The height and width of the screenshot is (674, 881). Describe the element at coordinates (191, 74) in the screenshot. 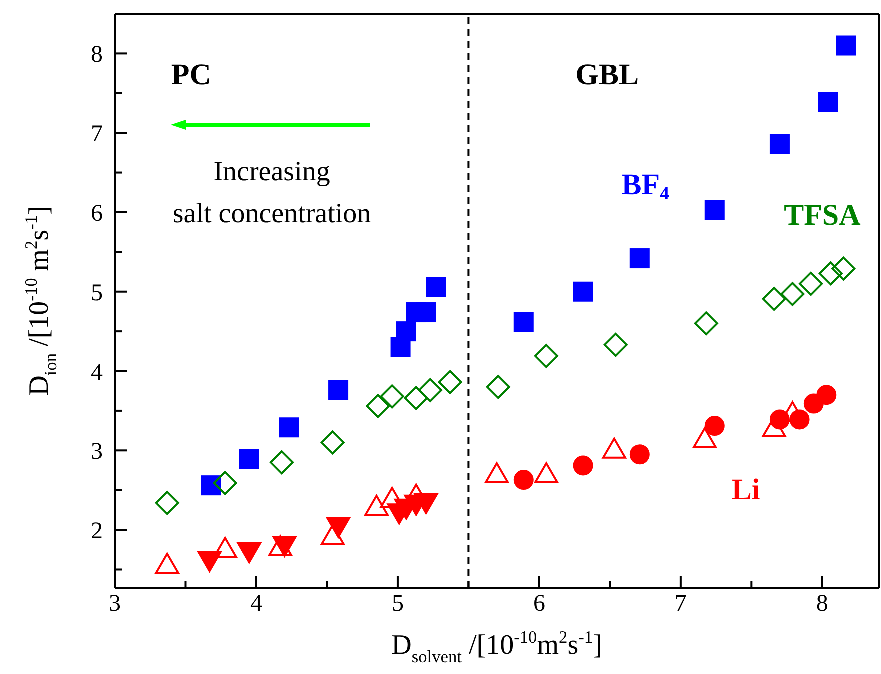

I see `annotation: PC` at that location.